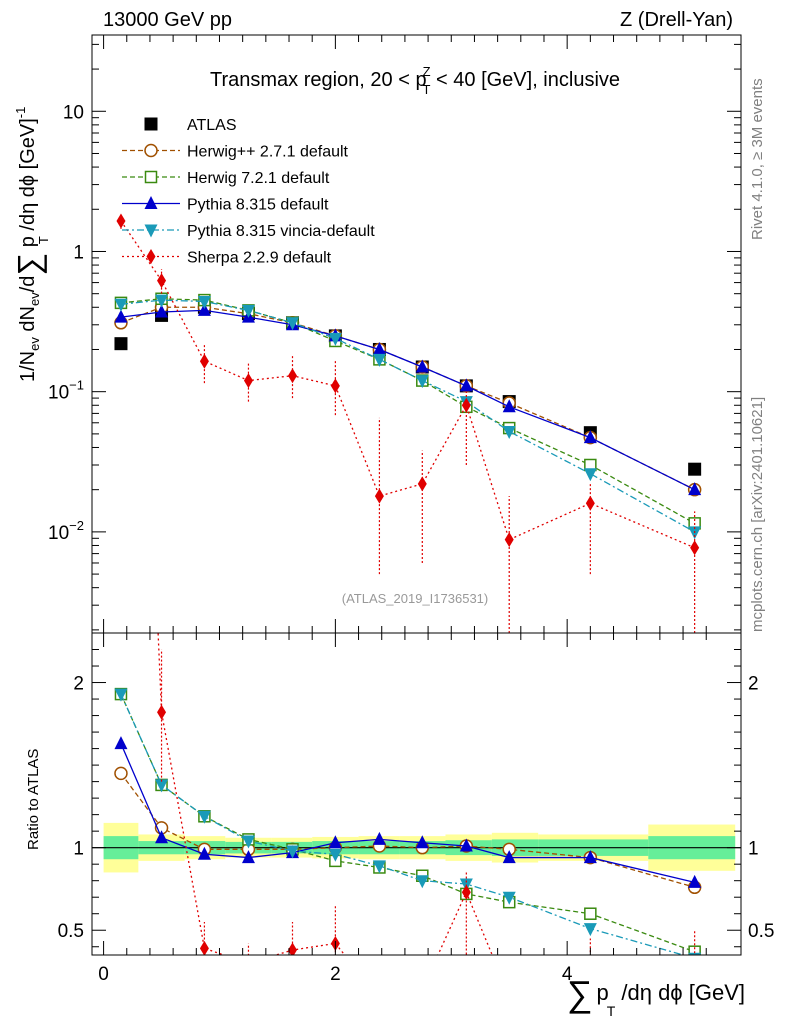 The height and width of the screenshot is (1024, 786). Describe the element at coordinates (66, 391) in the screenshot. I see `y-tick-label: 10⁻¹` at that location.